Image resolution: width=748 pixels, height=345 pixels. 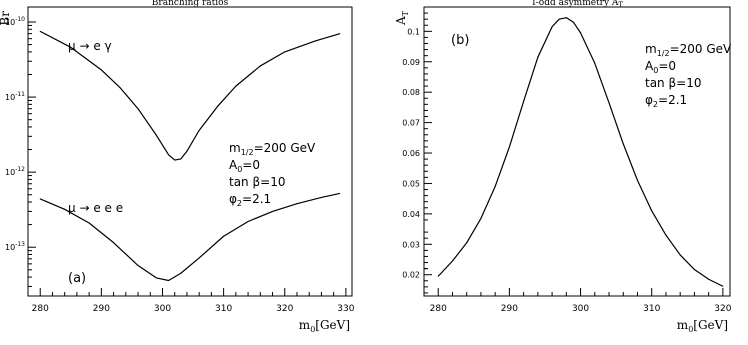 I want to click on y-tick-label: 10-11, so click(x=15, y=96).